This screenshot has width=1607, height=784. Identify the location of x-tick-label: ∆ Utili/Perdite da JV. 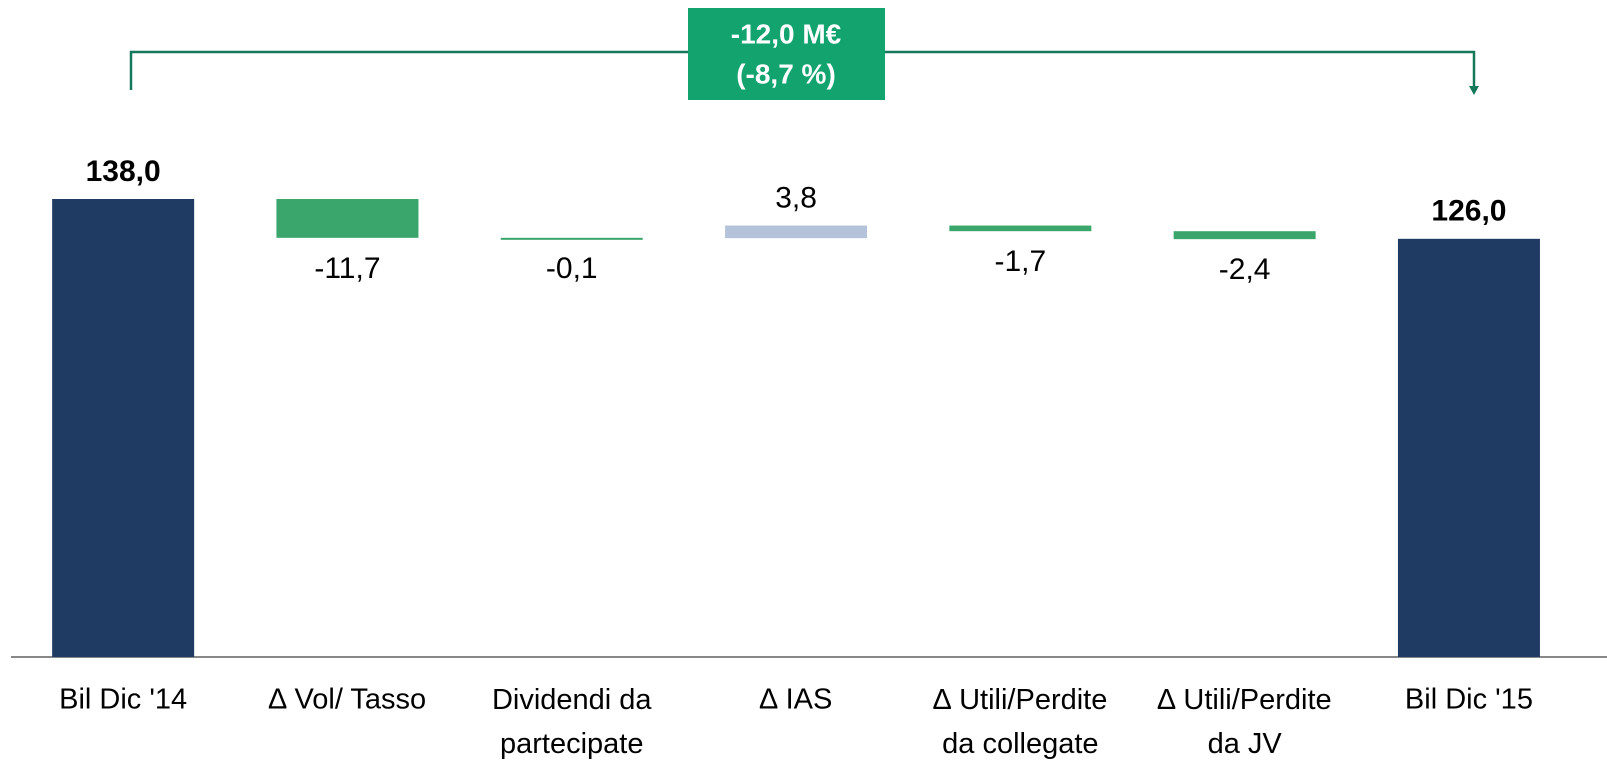
(1245, 722).